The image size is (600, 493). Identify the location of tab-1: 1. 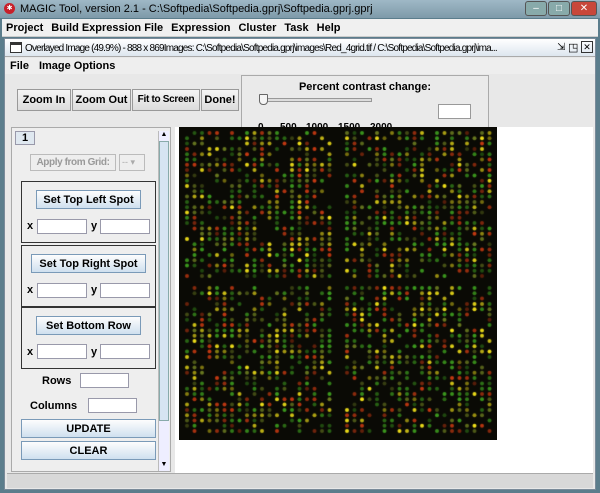
(25, 138).